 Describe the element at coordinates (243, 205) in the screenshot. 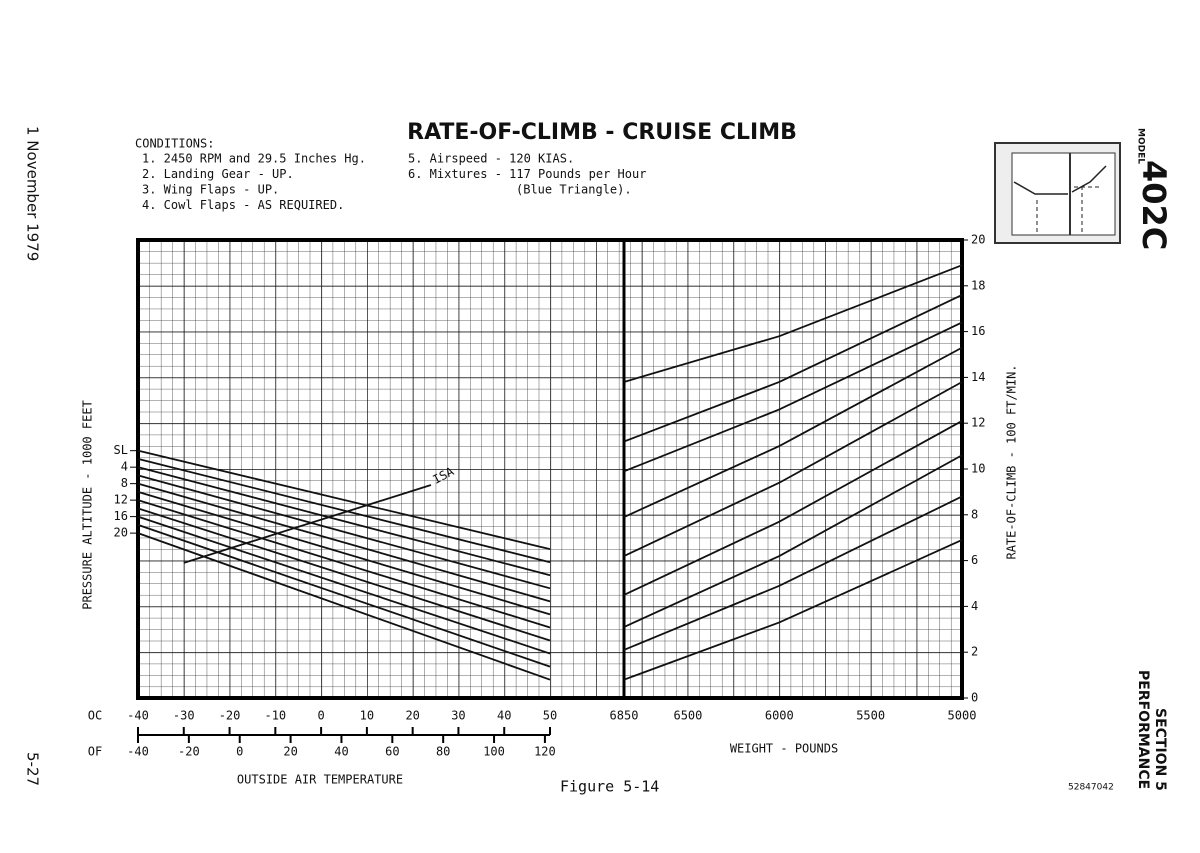

I see `condition: 4. Cowl Flaps - AS REQUIRED.` at that location.